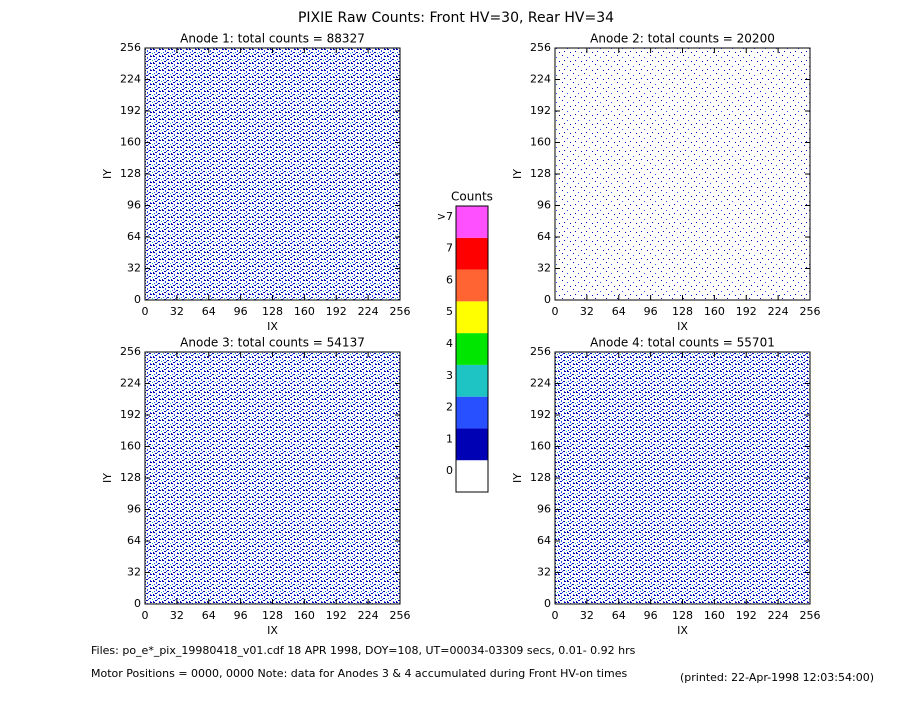 This screenshot has width=913, height=705. Describe the element at coordinates (449, 248) in the screenshot. I see `colorbar-label: 7` at that location.